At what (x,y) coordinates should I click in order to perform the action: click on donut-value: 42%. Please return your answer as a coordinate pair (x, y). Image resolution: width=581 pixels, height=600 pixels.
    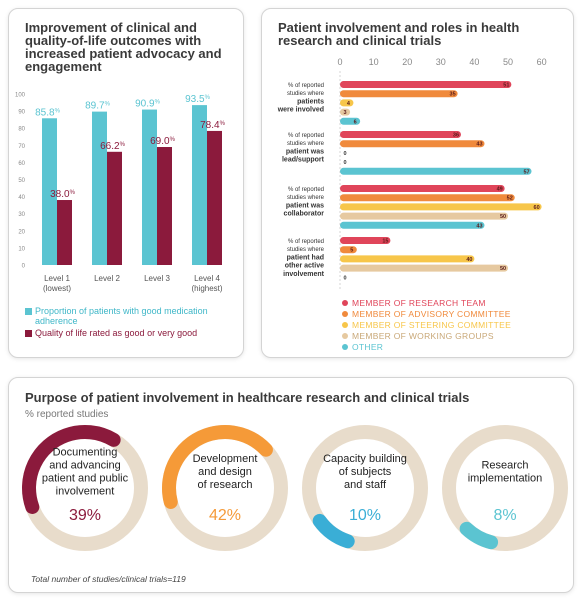
    Looking at the image, I should click on (225, 515).